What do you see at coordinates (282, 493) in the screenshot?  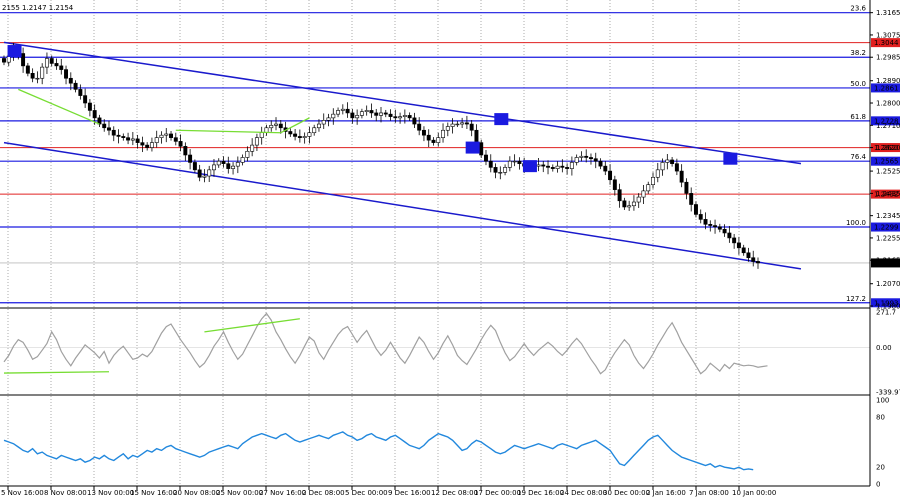 I see `x-tick-label: 27 Nov 16:00` at bounding box center [282, 493].